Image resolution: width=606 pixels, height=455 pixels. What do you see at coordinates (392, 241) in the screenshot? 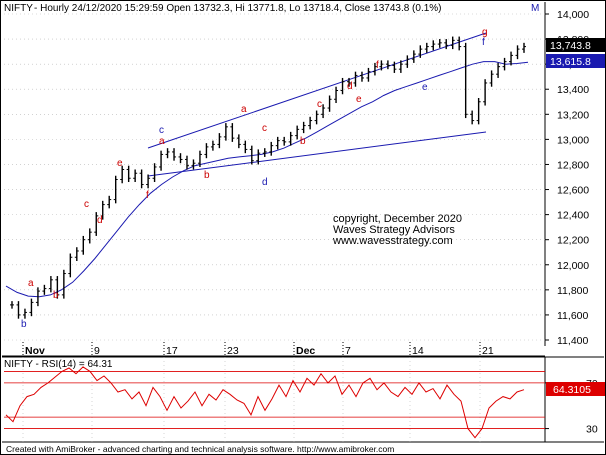
I see `watermark-line3: www.wavesstrategy.com` at bounding box center [392, 241].